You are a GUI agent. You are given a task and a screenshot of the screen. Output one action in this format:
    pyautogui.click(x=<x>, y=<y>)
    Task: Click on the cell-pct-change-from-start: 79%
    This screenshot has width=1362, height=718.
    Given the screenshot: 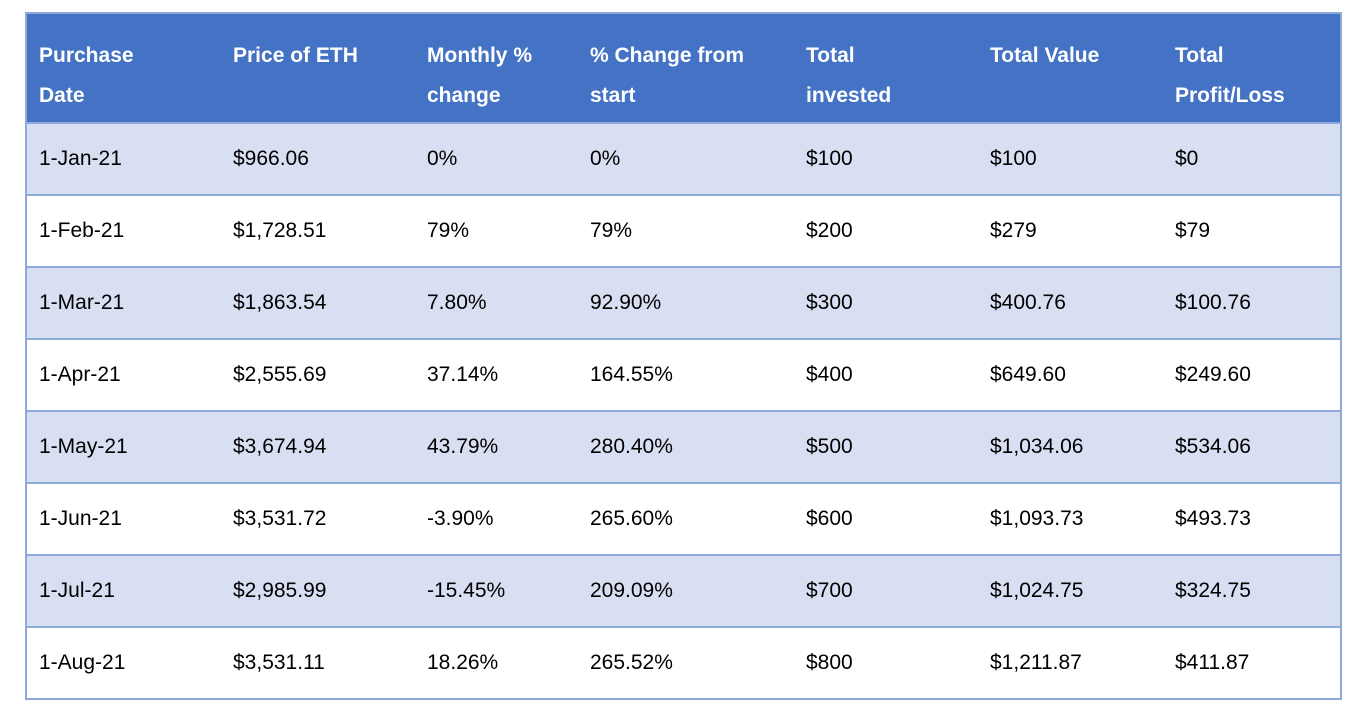 What is the action you would take?
    pyautogui.click(x=686, y=230)
    